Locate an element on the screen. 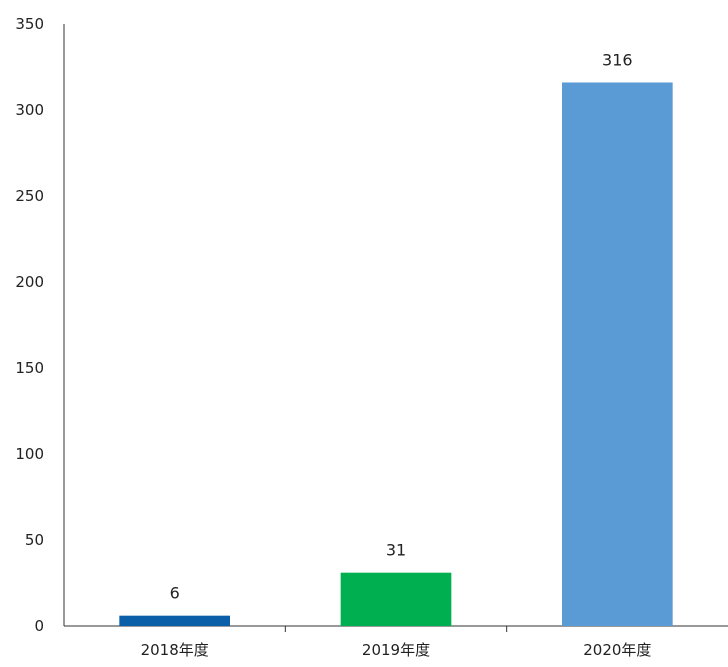 This screenshot has width=728, height=667. data-label: 6 is located at coordinates (175, 593).